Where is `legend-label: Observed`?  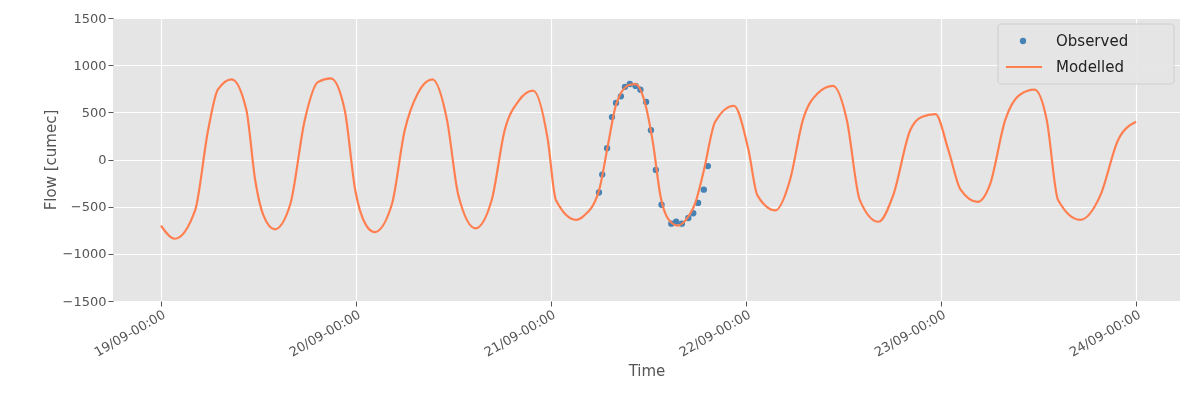 legend-label: Observed is located at coordinates (1092, 41).